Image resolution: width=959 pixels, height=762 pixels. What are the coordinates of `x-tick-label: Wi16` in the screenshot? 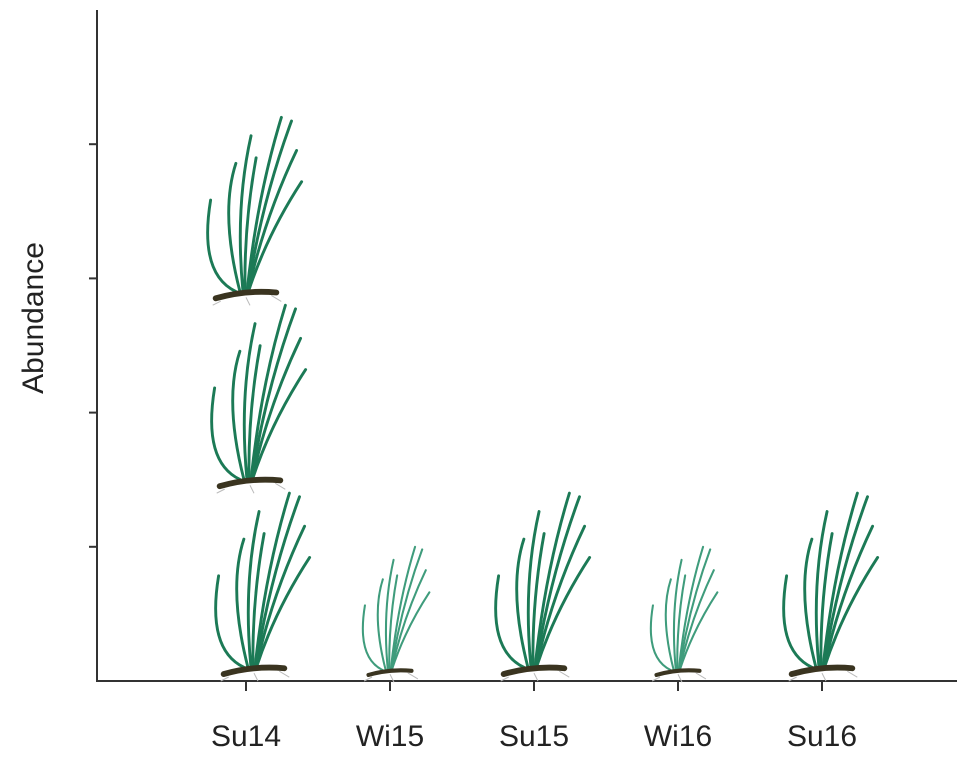 It's located at (678, 736).